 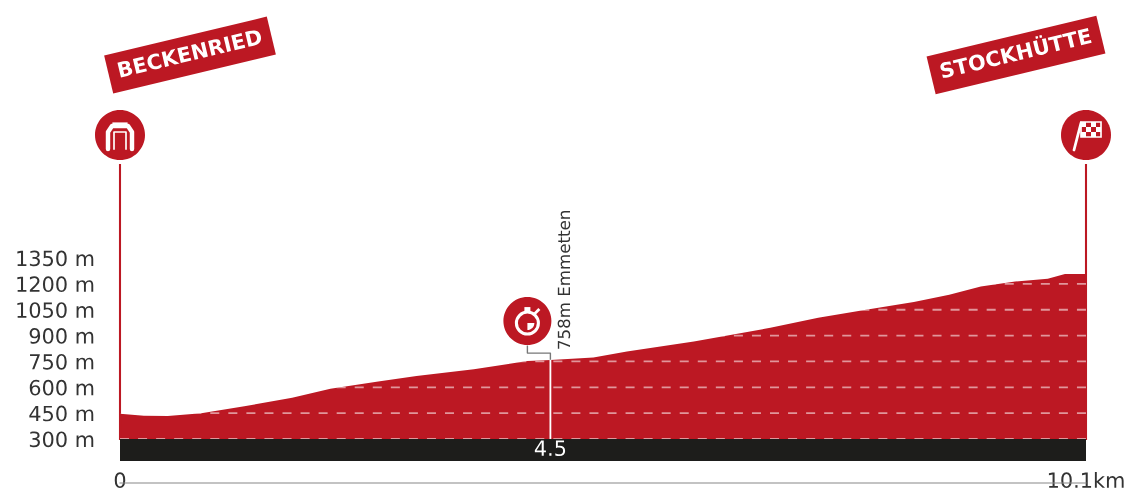 I want to click on annotation: 758m Emmetten, so click(x=564, y=280).